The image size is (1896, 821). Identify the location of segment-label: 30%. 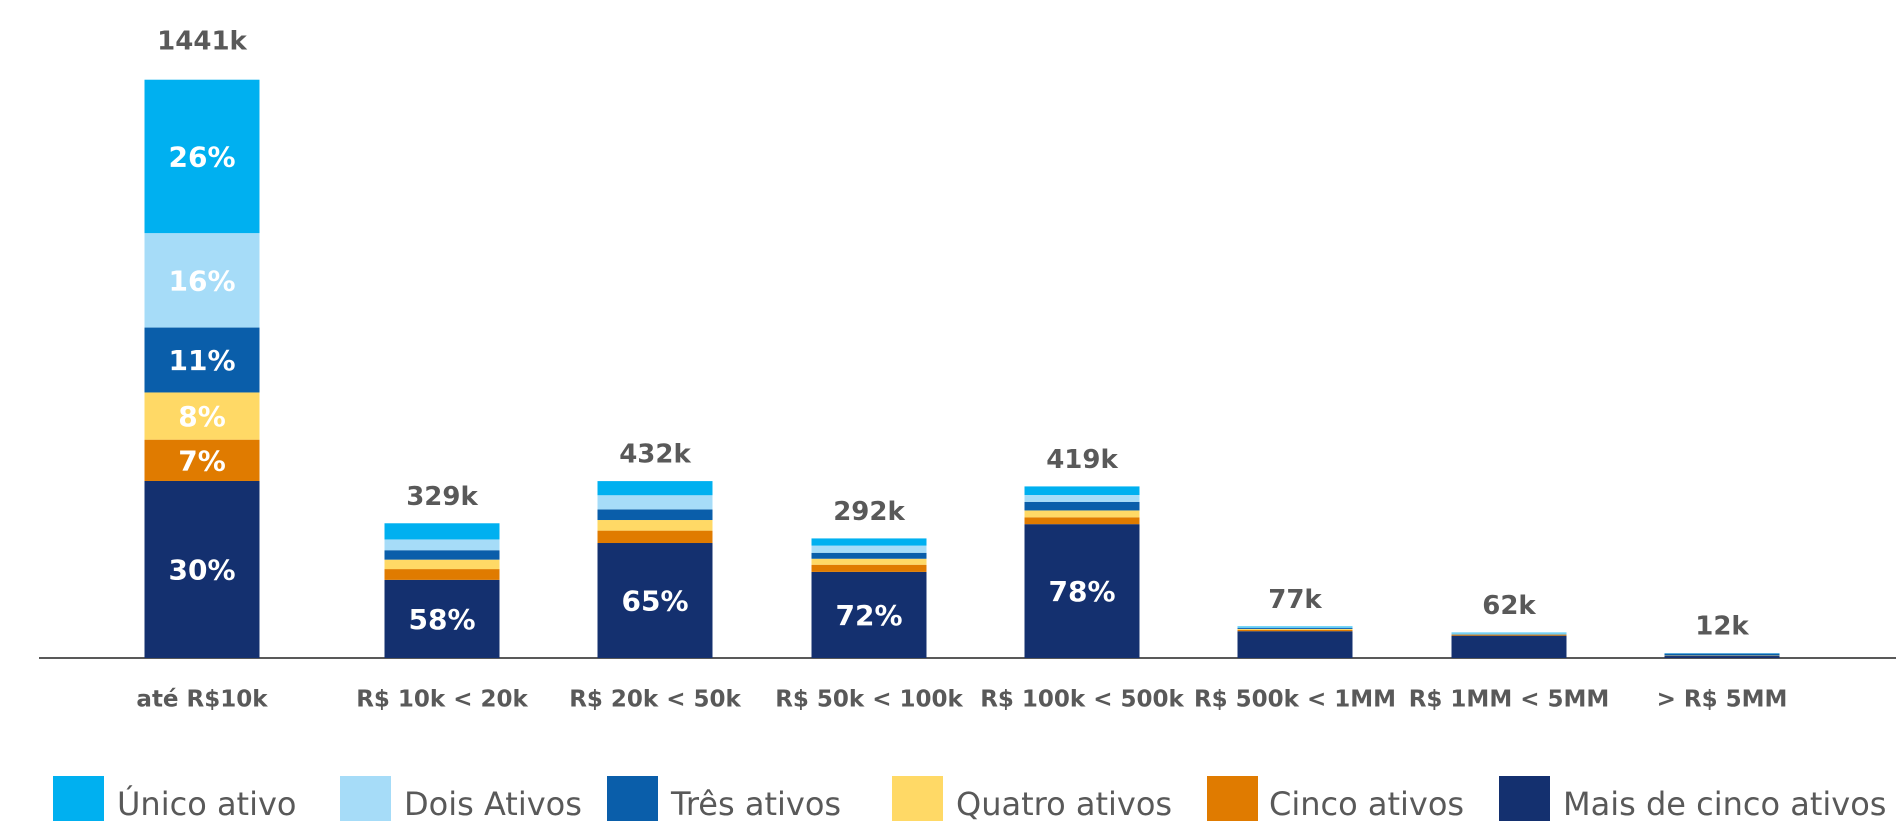
(201, 569).